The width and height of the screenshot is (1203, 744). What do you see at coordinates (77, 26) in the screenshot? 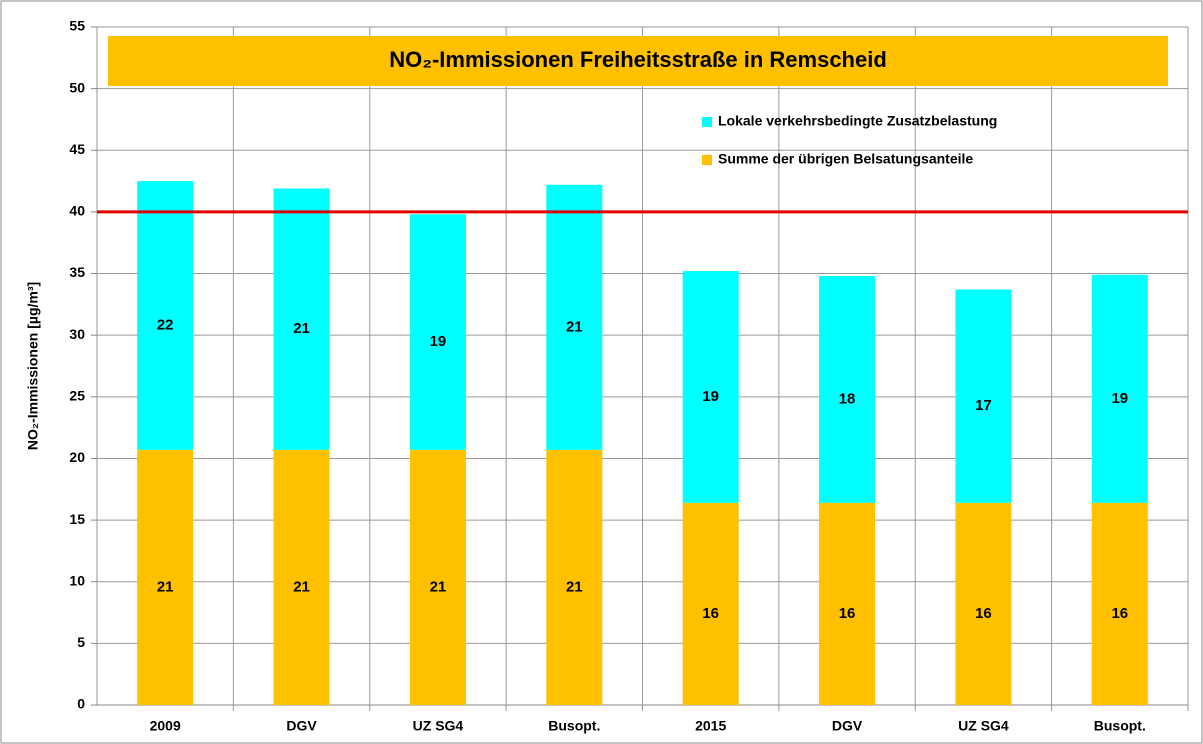
I see `y-tick-label: 55` at bounding box center [77, 26].